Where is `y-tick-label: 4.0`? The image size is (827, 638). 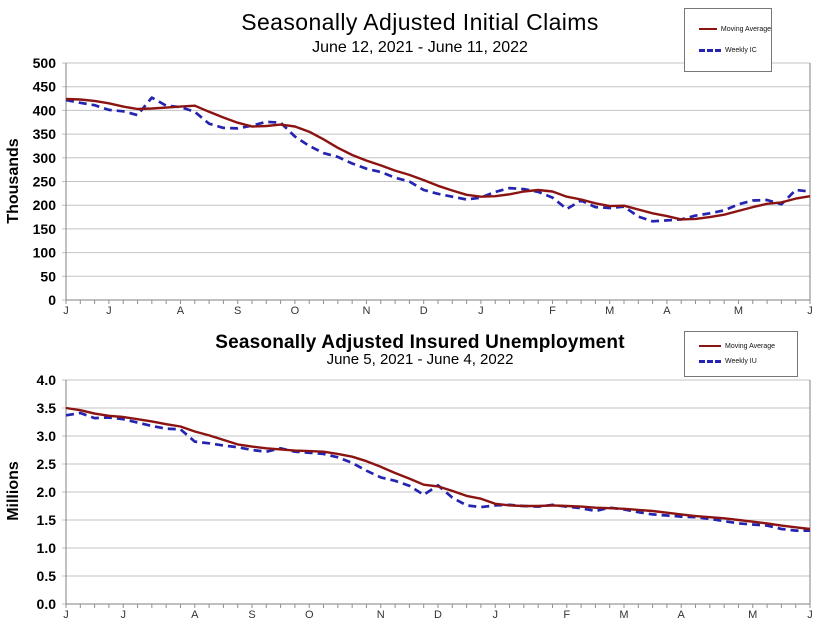
y-tick-label: 4.0 is located at coordinates (47, 380).